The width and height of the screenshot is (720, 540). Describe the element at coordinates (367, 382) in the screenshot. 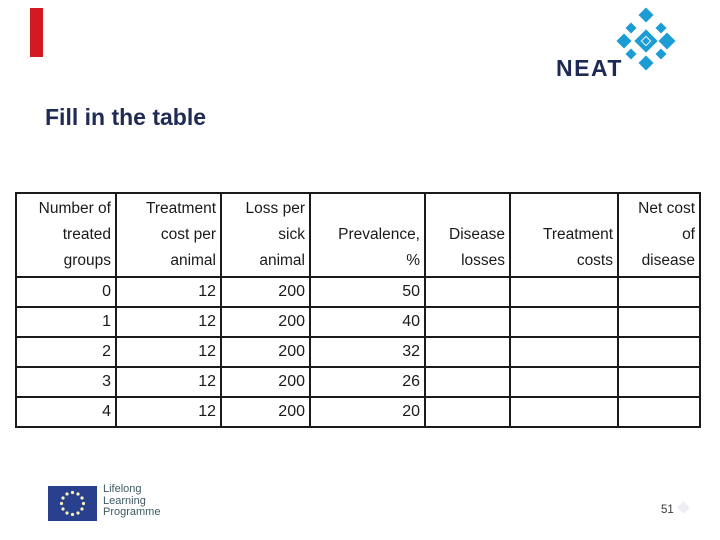

I see `cell-prevalence: 26` at that location.